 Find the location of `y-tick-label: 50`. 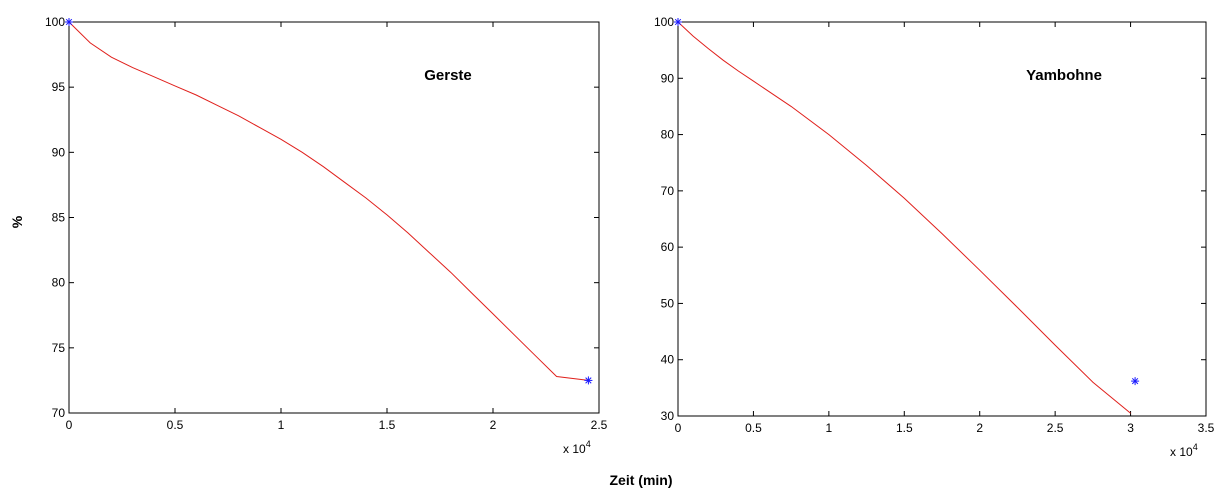

y-tick-label: 50 is located at coordinates (668, 303).